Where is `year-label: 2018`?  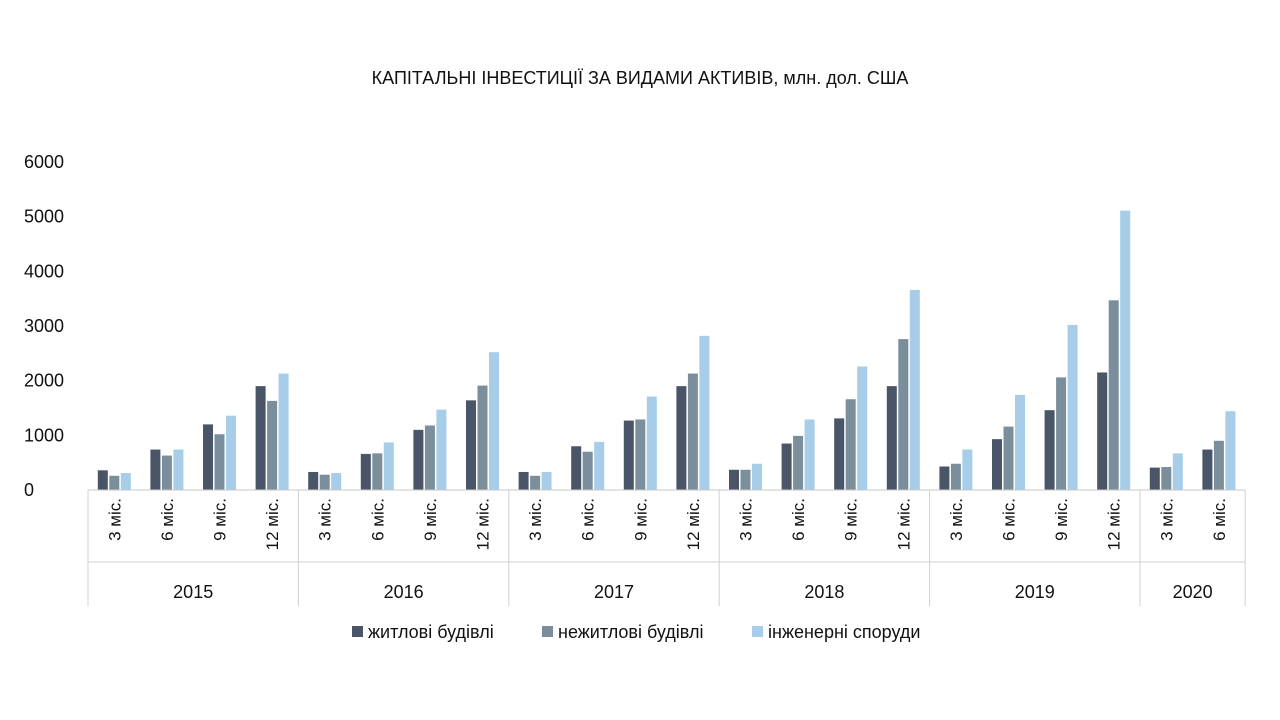 year-label: 2018 is located at coordinates (824, 592).